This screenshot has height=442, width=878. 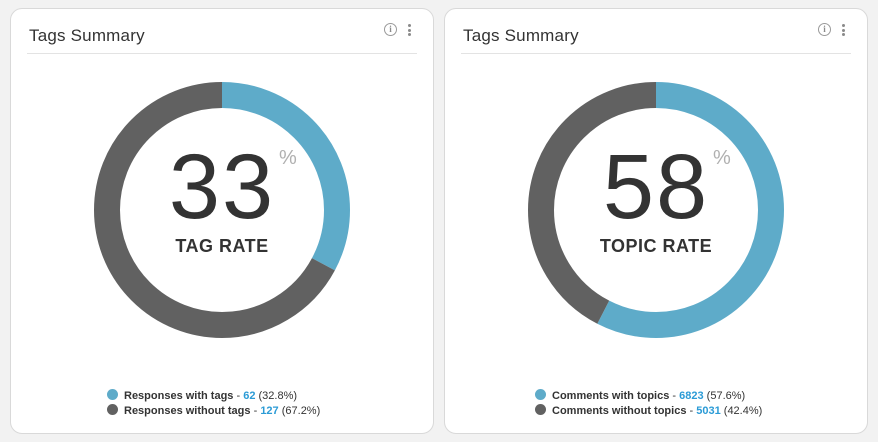 I want to click on legend-count: 5031, so click(x=708, y=411).